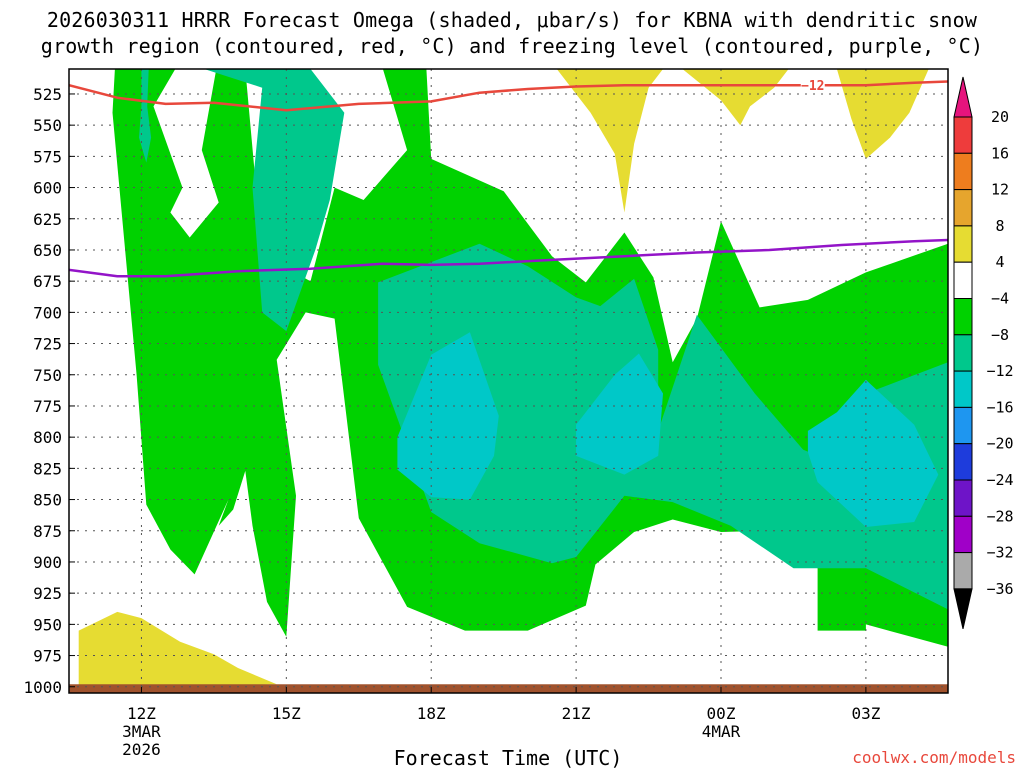 Image resolution: width=1024 pixels, height=768 pixels. What do you see at coordinates (963, 609) in the screenshot?
I see `colorbar-bottom-arrow` at bounding box center [963, 609].